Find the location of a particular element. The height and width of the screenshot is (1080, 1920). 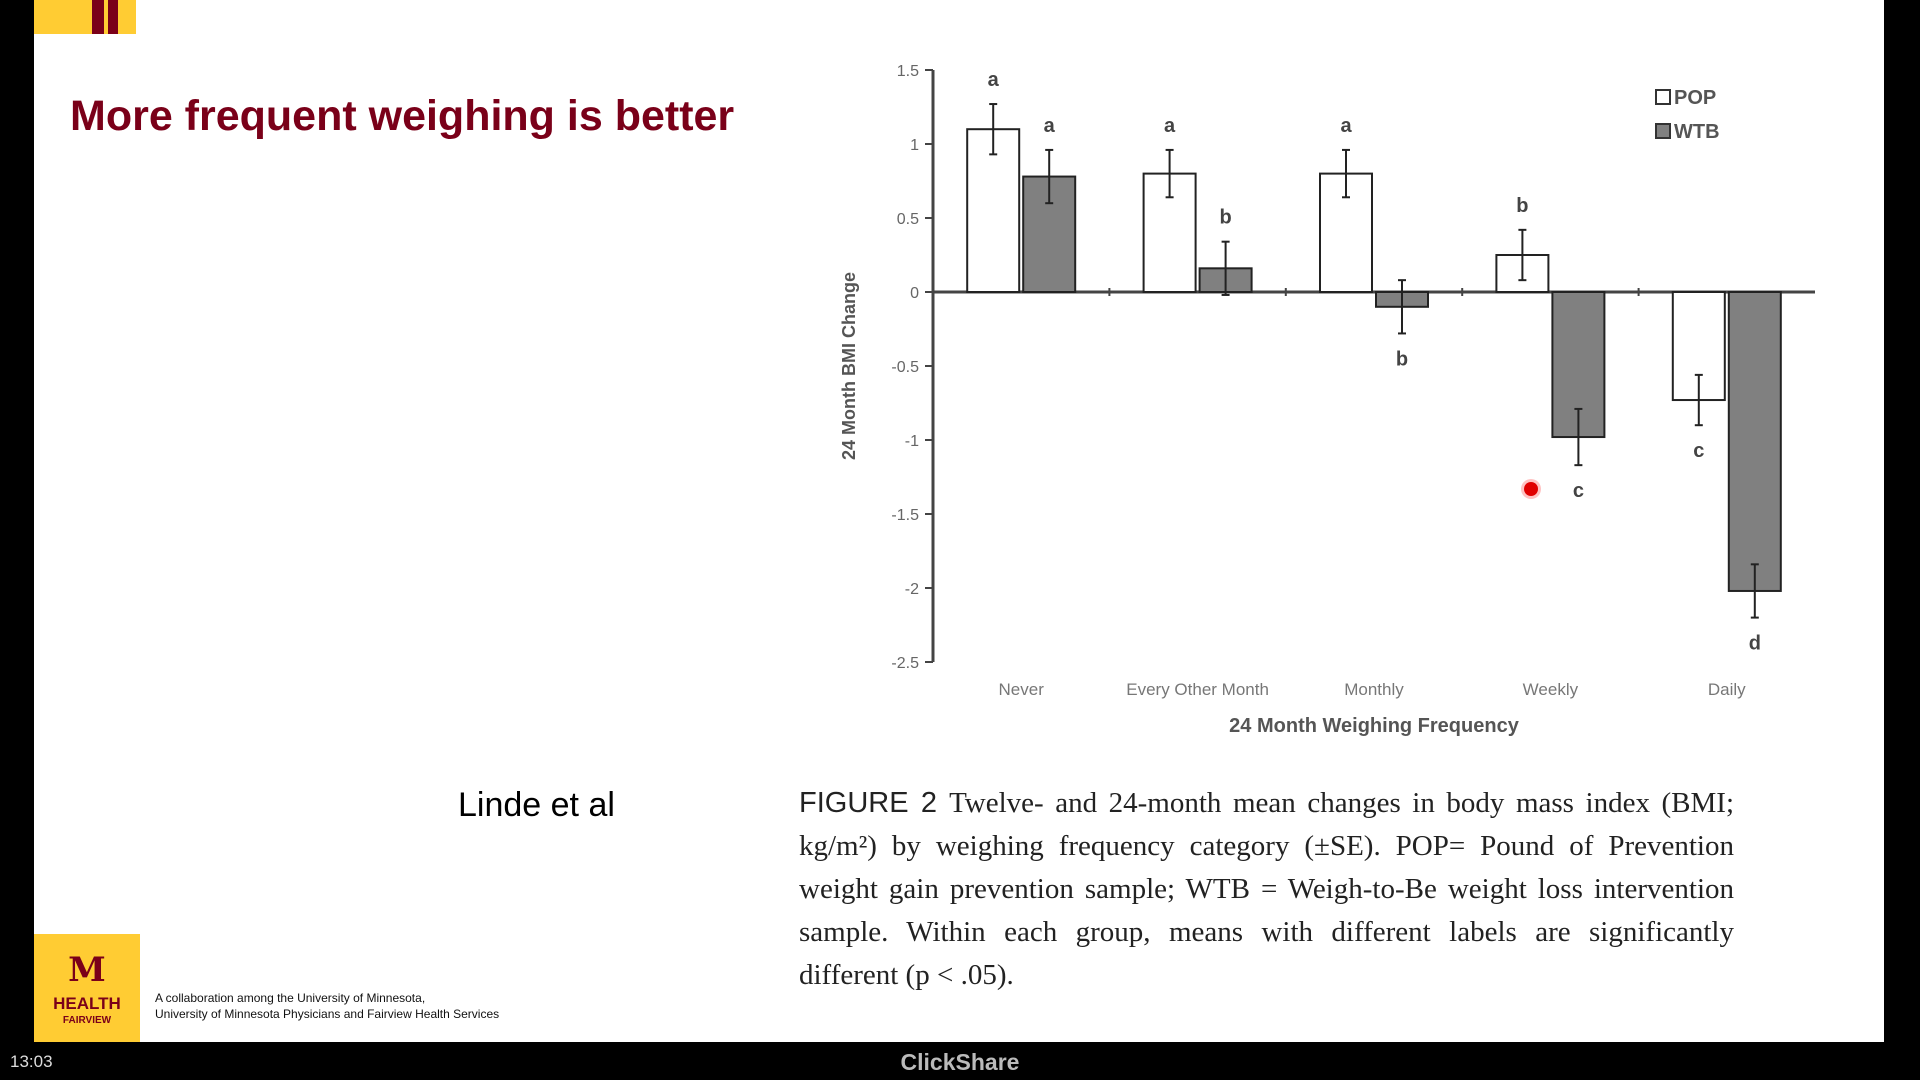

x-tick-label: Weekly is located at coordinates (1551, 689).